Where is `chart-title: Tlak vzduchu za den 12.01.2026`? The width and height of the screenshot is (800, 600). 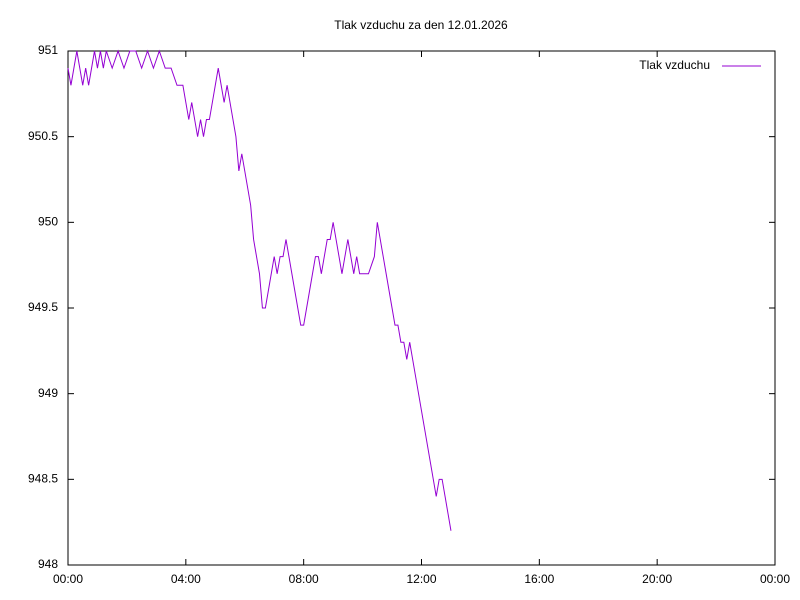
chart-title: Tlak vzduchu za den 12.01.2026 is located at coordinates (421, 25).